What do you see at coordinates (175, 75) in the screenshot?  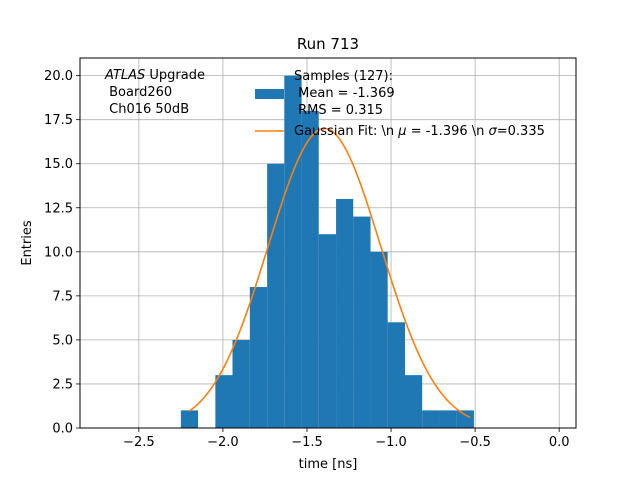 I see `annotation-upgrade: Upgrade` at bounding box center [175, 75].